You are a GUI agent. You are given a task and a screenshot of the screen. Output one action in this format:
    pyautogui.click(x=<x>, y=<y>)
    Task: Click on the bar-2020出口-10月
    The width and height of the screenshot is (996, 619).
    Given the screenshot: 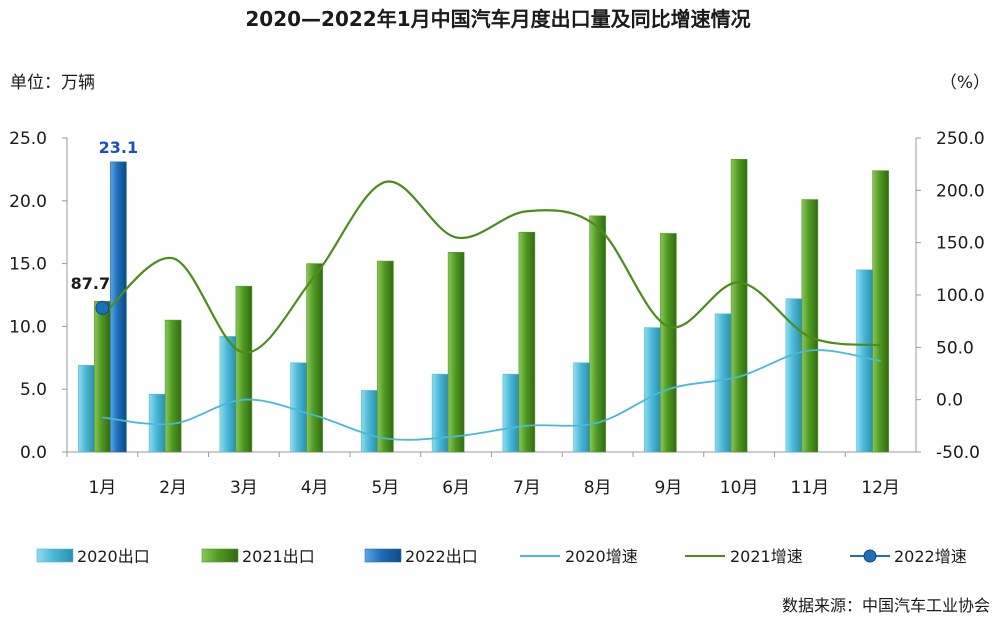 What is the action you would take?
    pyautogui.click(x=723, y=383)
    